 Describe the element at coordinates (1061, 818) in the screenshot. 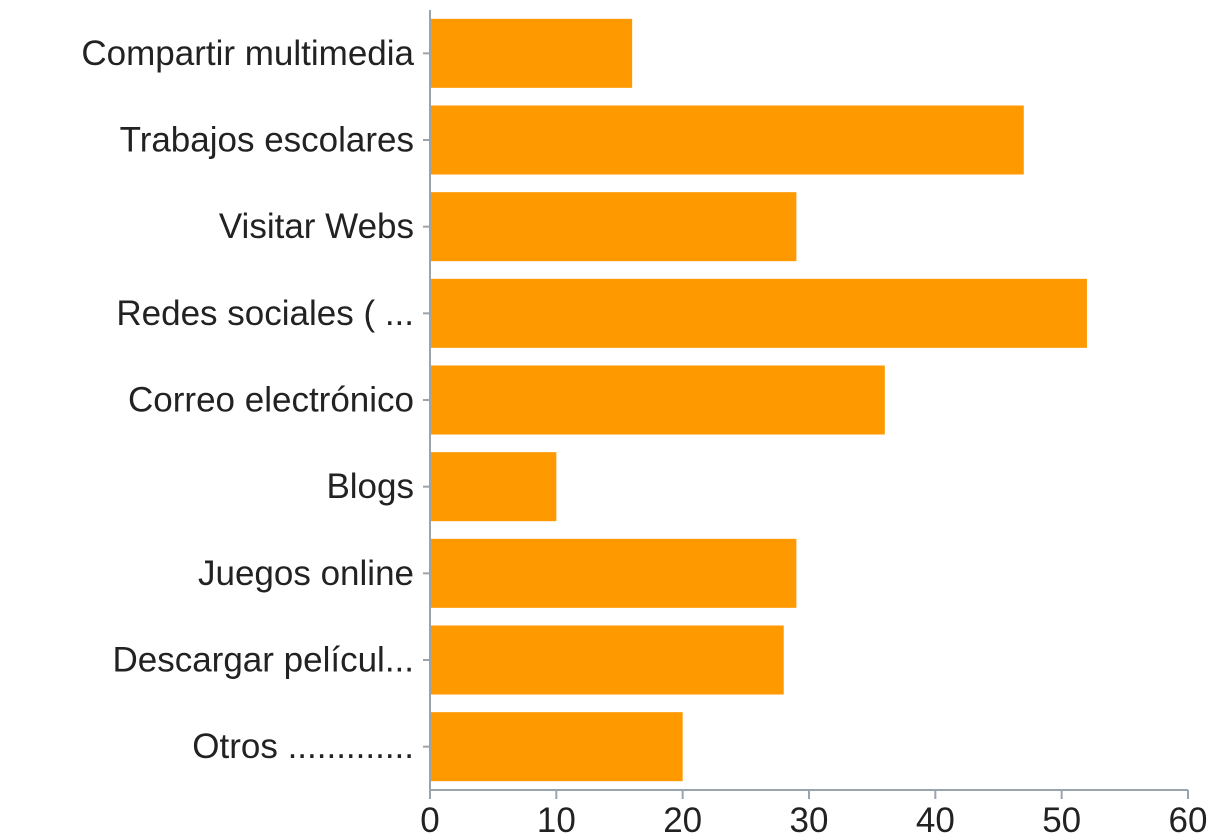

I see `x-tick-label: 50` at that location.